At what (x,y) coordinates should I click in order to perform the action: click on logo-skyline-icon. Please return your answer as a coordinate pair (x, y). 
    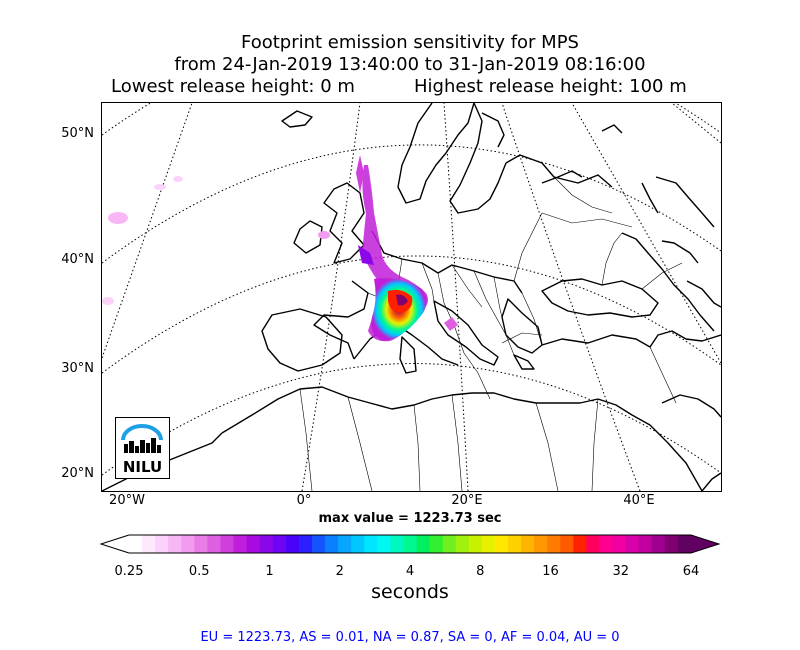
    Looking at the image, I should click on (142, 438).